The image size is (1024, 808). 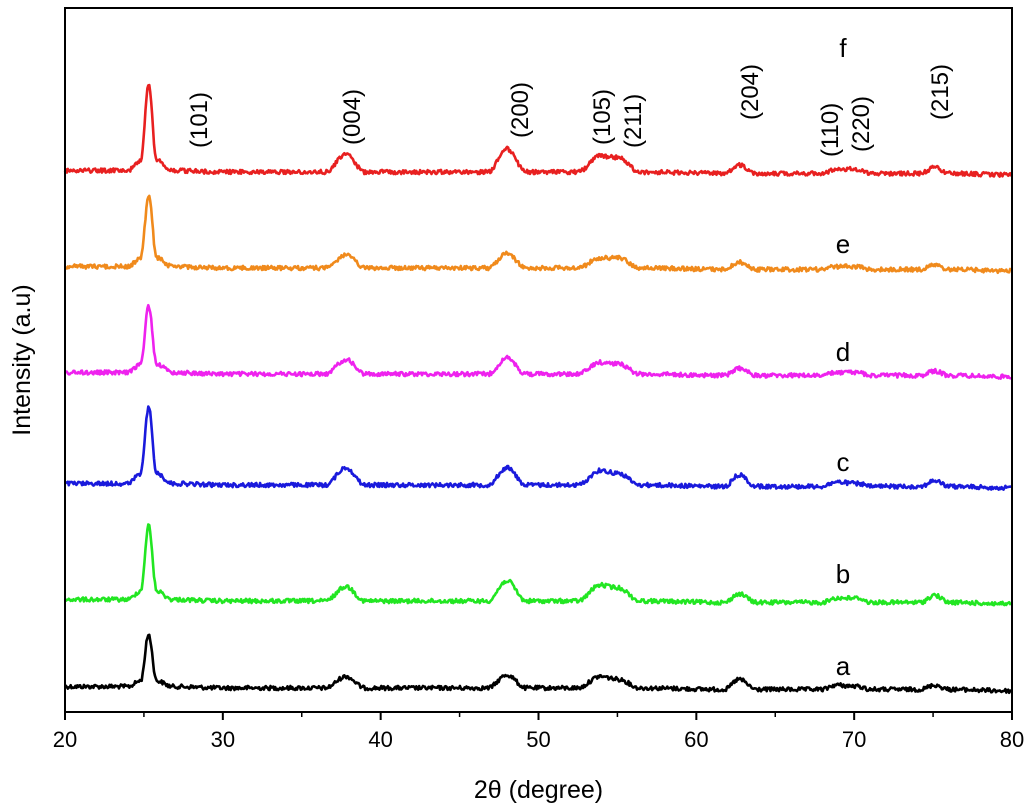 I want to click on series-label-f: f, so click(x=843, y=48).